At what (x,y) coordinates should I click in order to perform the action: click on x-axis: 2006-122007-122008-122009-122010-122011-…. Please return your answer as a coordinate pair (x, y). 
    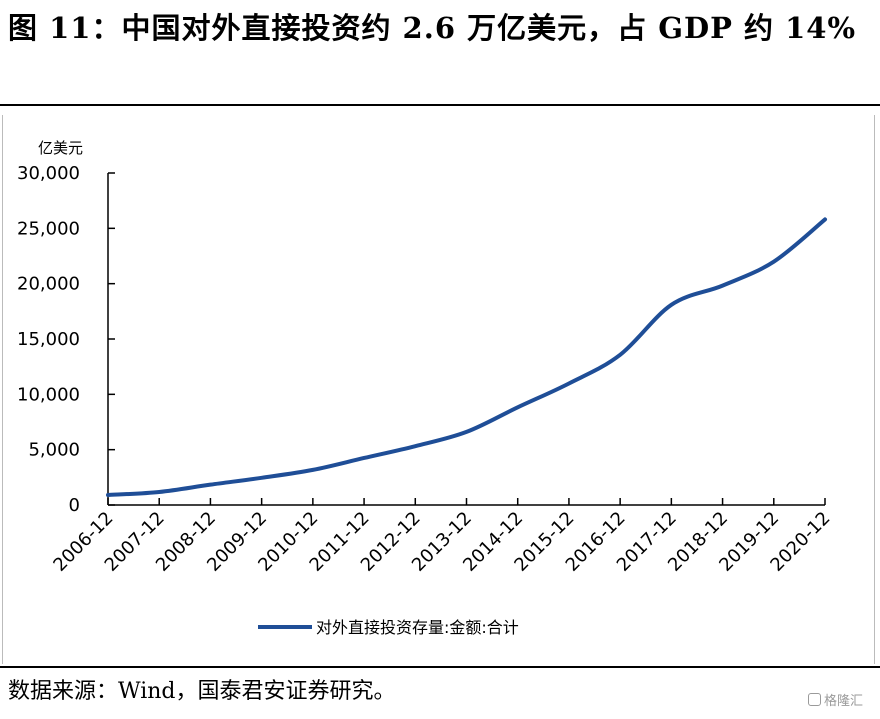
    Looking at the image, I should click on (442, 537).